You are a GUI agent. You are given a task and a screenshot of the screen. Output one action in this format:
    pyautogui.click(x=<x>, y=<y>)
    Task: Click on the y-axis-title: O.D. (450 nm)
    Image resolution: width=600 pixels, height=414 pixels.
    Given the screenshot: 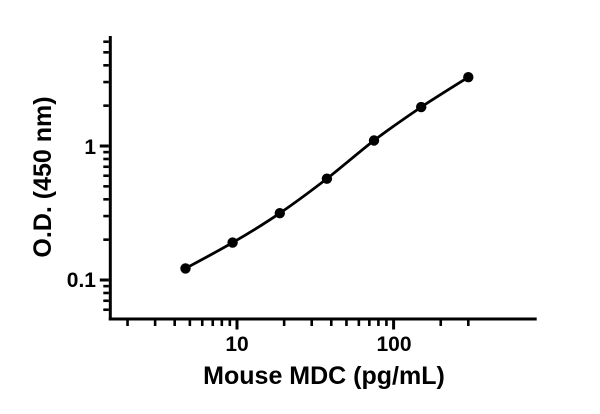 What is the action you would take?
    pyautogui.click(x=43, y=176)
    